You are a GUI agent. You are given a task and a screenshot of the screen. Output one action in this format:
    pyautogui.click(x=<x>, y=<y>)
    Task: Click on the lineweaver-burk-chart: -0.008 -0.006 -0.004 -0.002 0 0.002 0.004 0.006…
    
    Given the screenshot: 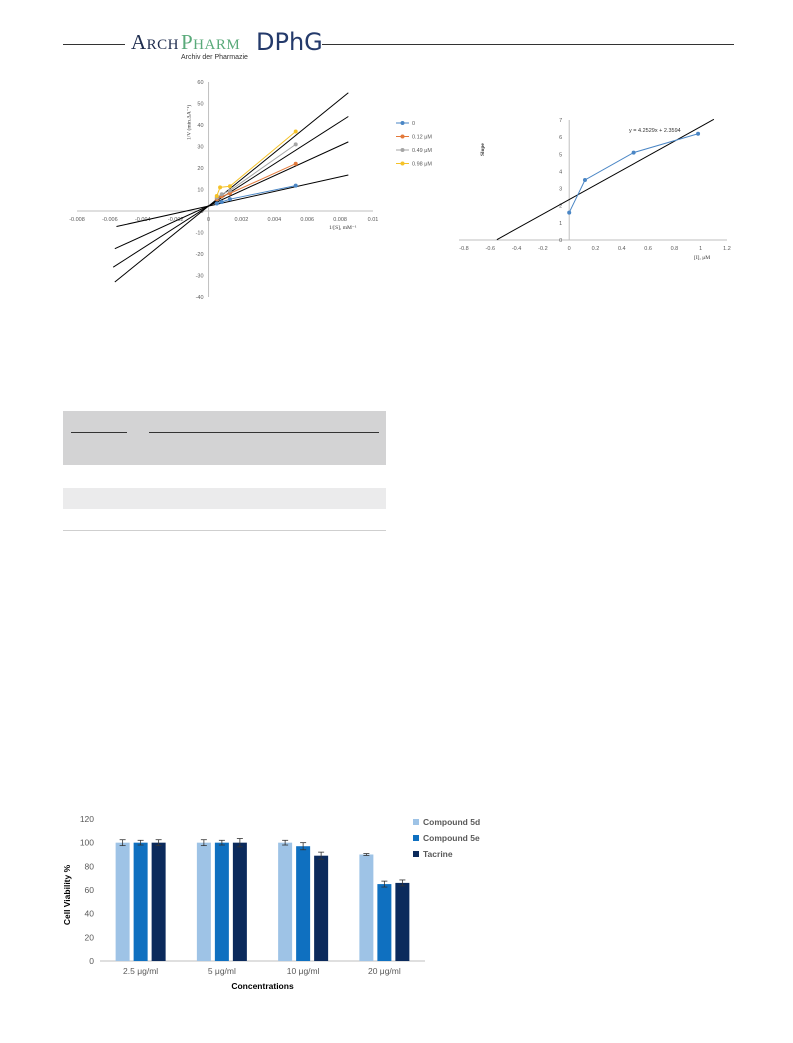 What is the action you would take?
    pyautogui.click(x=250, y=190)
    